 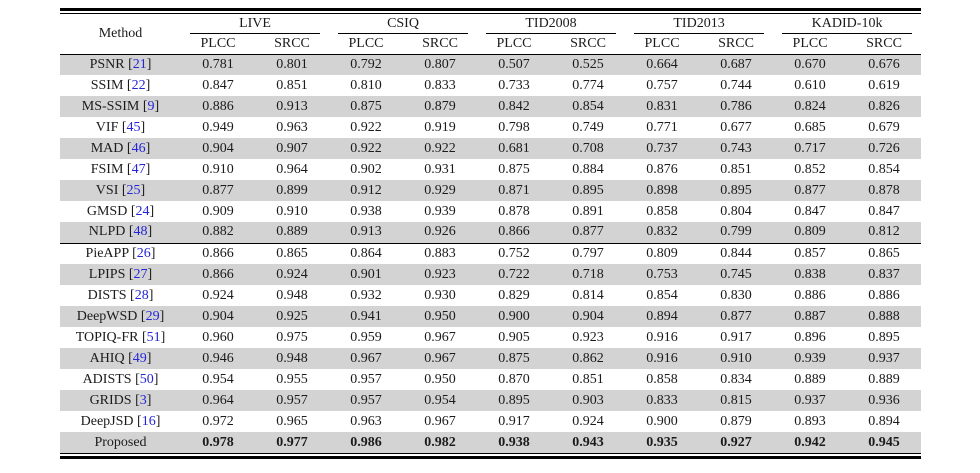 What do you see at coordinates (662, 442) in the screenshot?
I see `value-cell: 0.935` at bounding box center [662, 442].